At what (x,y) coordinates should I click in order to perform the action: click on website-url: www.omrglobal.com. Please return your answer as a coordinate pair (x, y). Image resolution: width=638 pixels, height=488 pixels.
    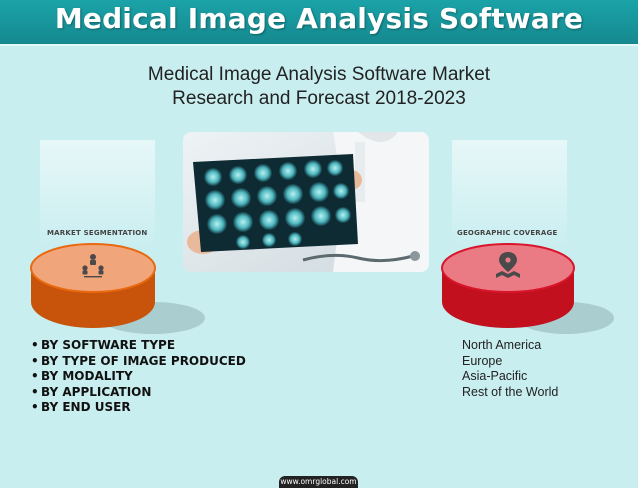
    Looking at the image, I should click on (318, 481).